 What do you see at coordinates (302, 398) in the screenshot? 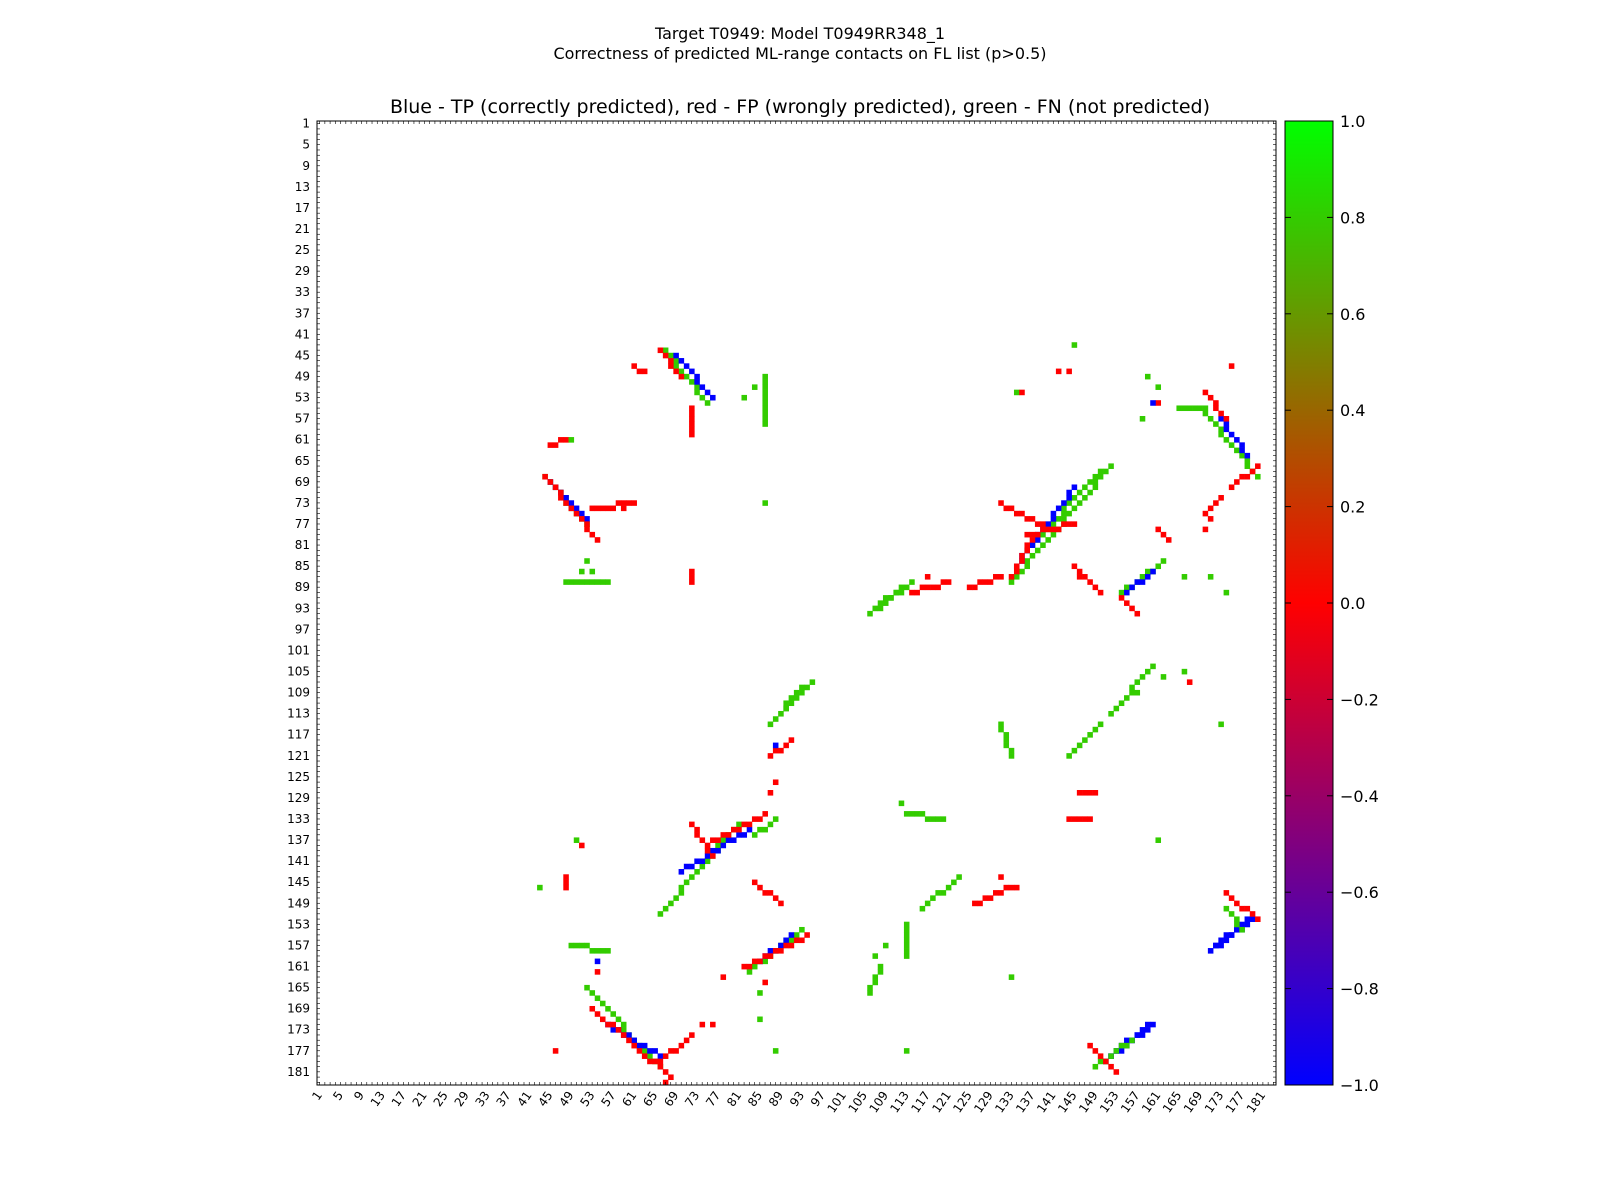
I see `y-tick-label: 53` at bounding box center [302, 398].